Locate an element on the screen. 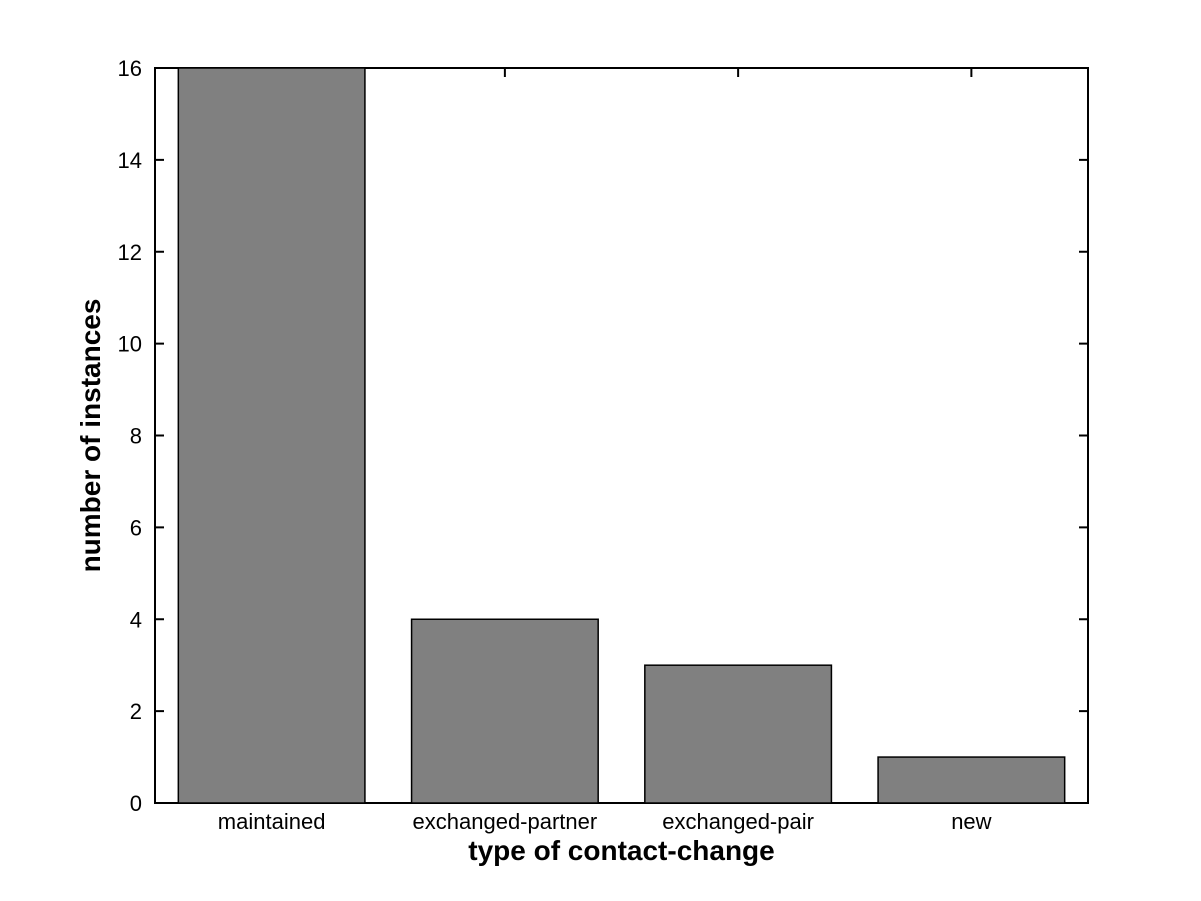 The image size is (1201, 901). bar-exchanged-pair is located at coordinates (738, 734).